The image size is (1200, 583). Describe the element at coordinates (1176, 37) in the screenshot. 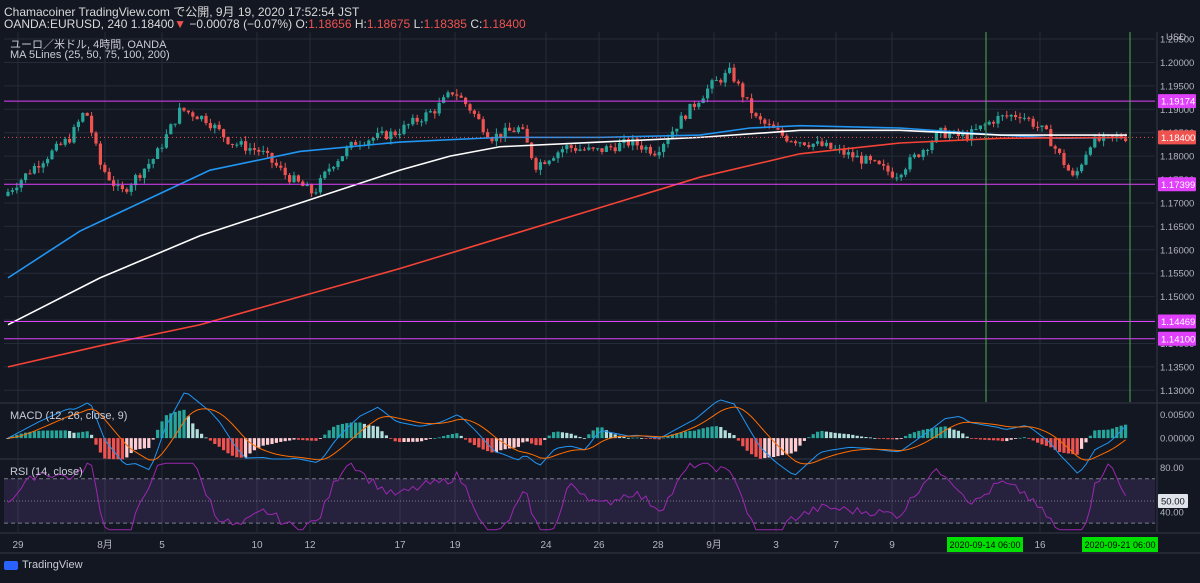

I see `currency-label: USD` at that location.